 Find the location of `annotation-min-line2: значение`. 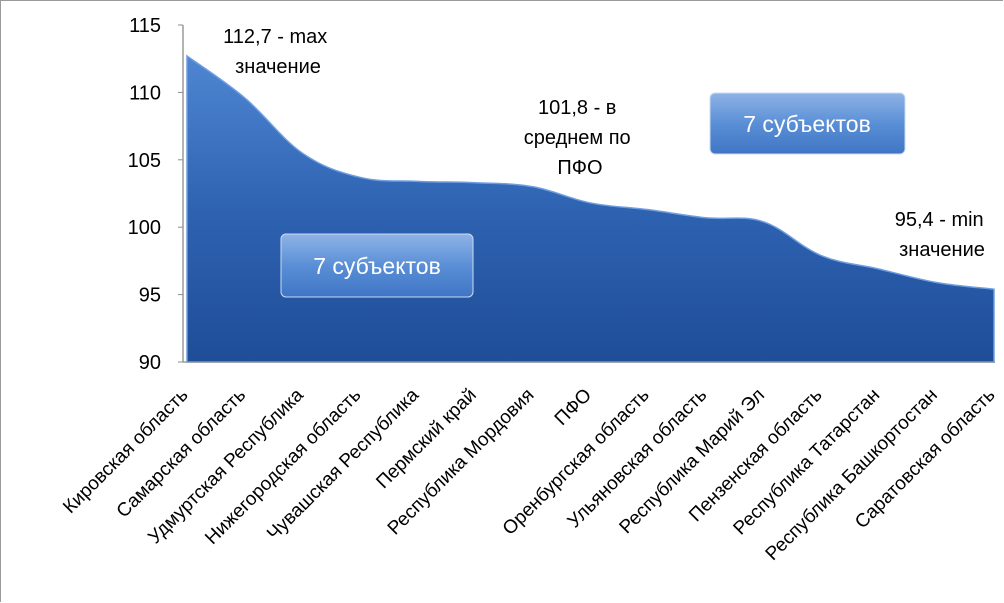

annotation-min-line2: значение is located at coordinates (942, 250).